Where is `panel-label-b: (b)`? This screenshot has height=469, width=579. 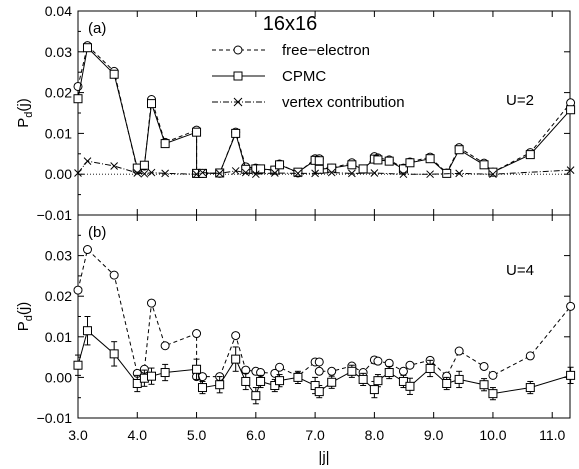 panel-label-b: (b) is located at coordinates (97, 232).